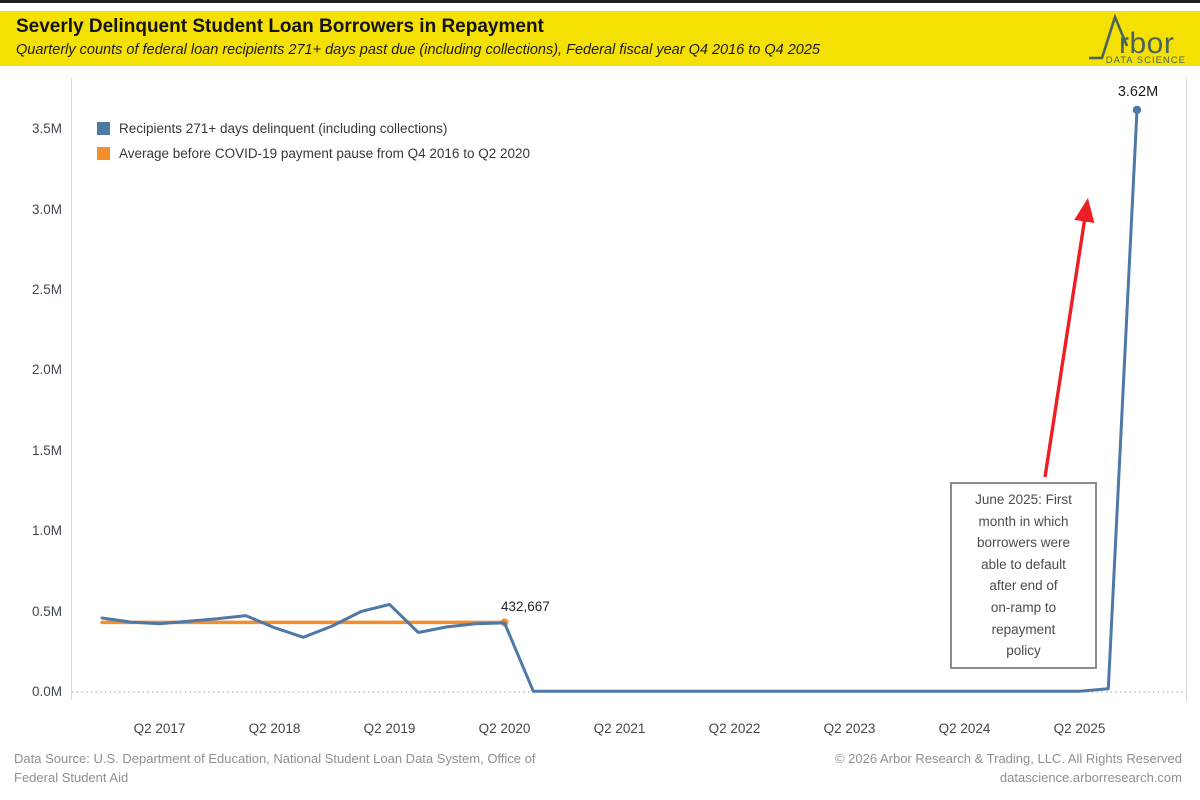 This screenshot has height=800, width=1200. What do you see at coordinates (46, 209) in the screenshot?
I see `y-tick-label: 3.0M` at bounding box center [46, 209].